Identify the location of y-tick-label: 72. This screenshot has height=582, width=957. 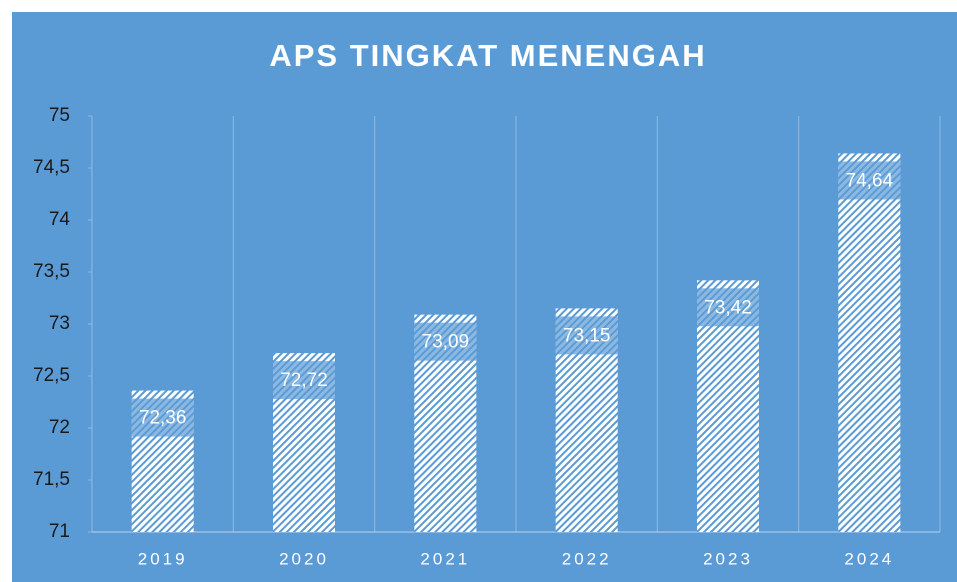
(59, 427).